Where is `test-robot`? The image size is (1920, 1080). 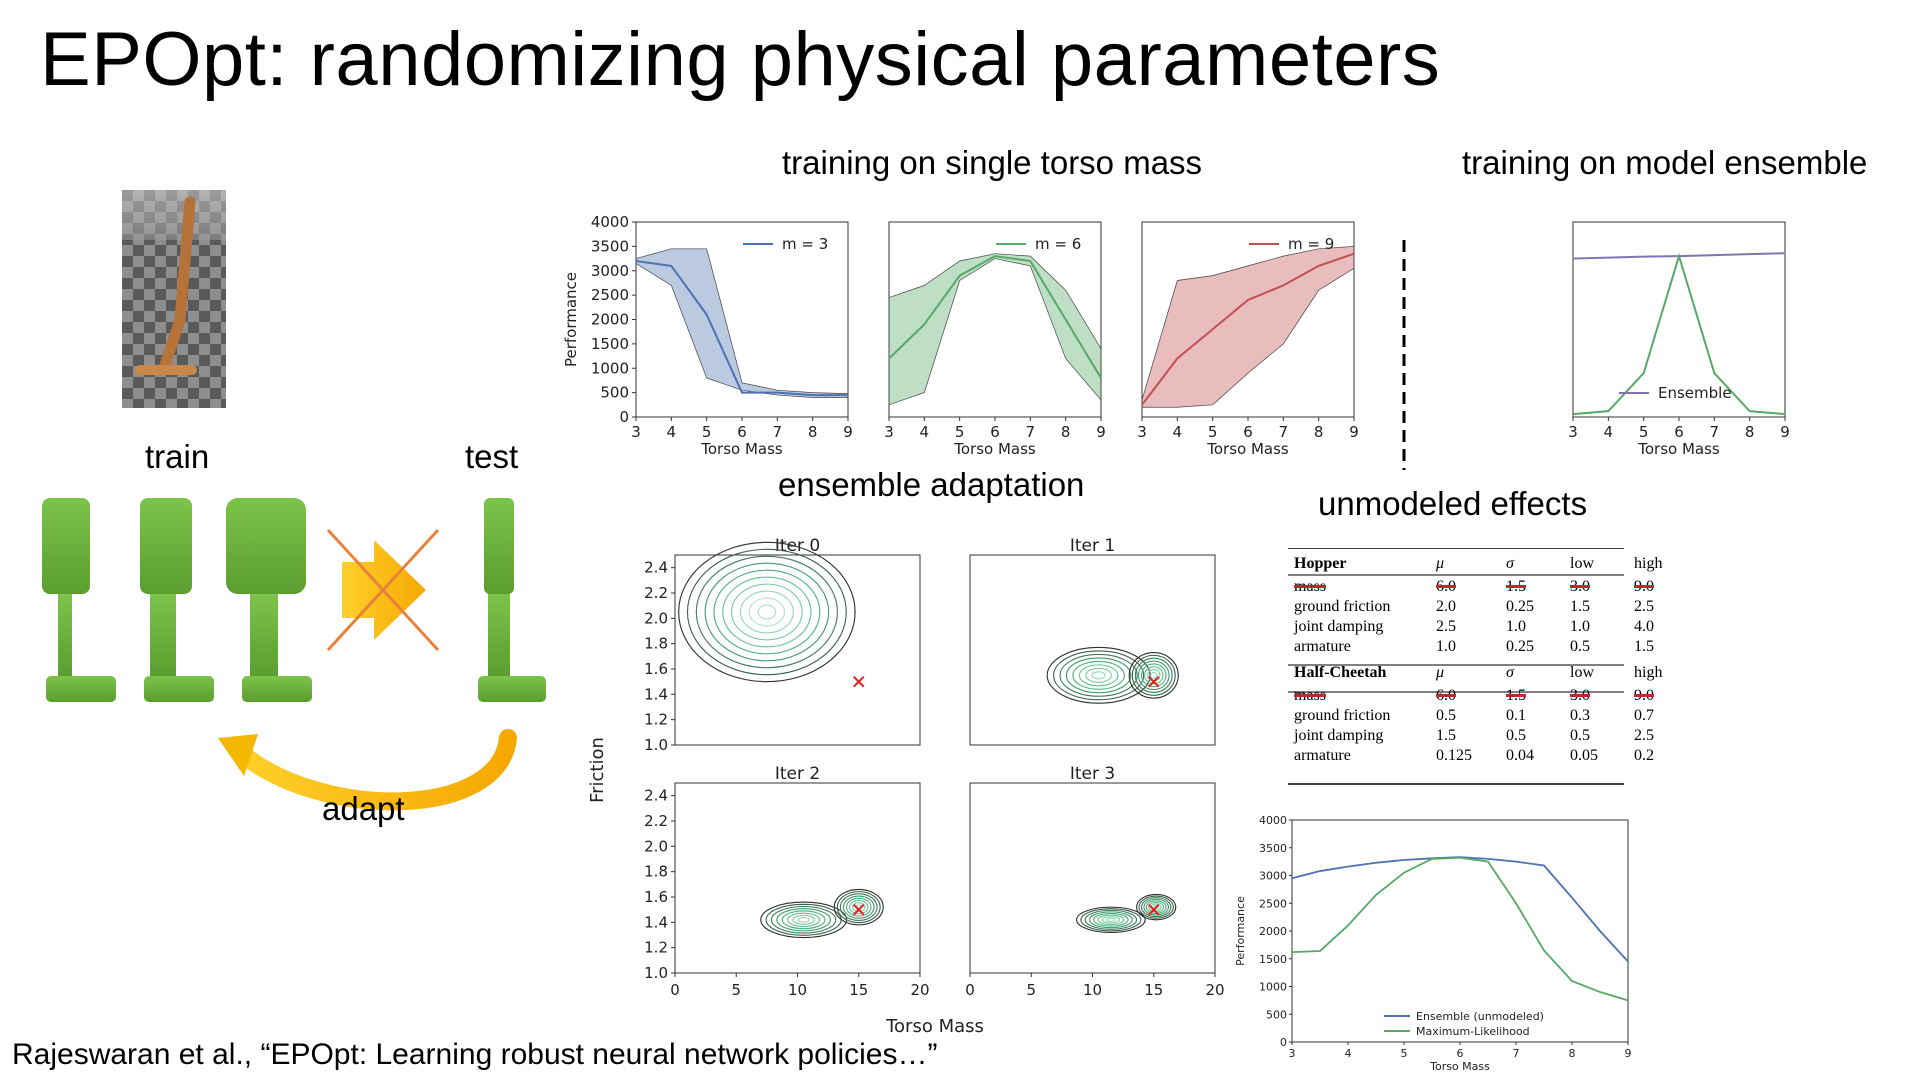
test-robot is located at coordinates (512, 600).